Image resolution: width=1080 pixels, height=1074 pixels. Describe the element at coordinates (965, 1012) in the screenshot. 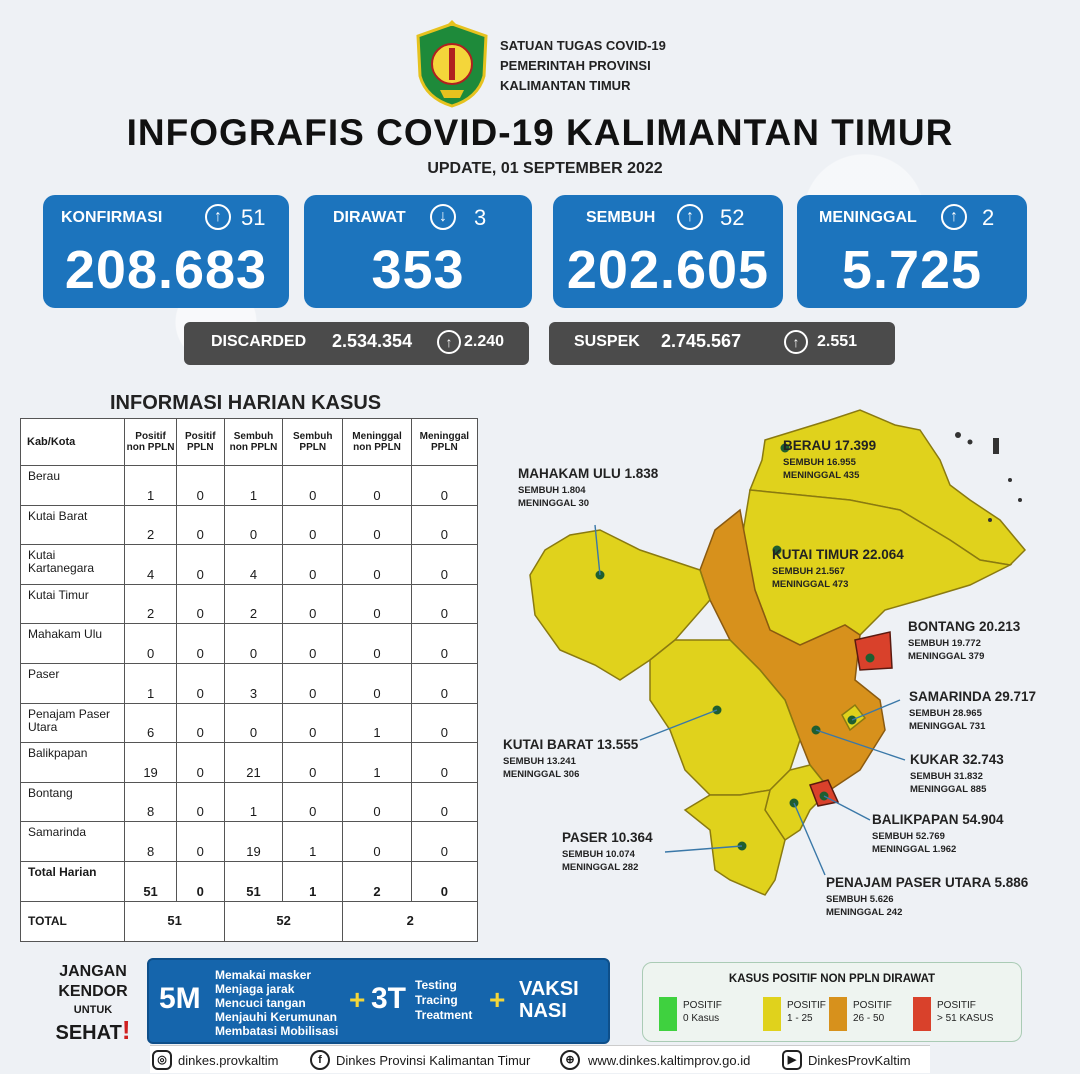

I see `legend-label: POSITIF > 51 KASUS` at that location.